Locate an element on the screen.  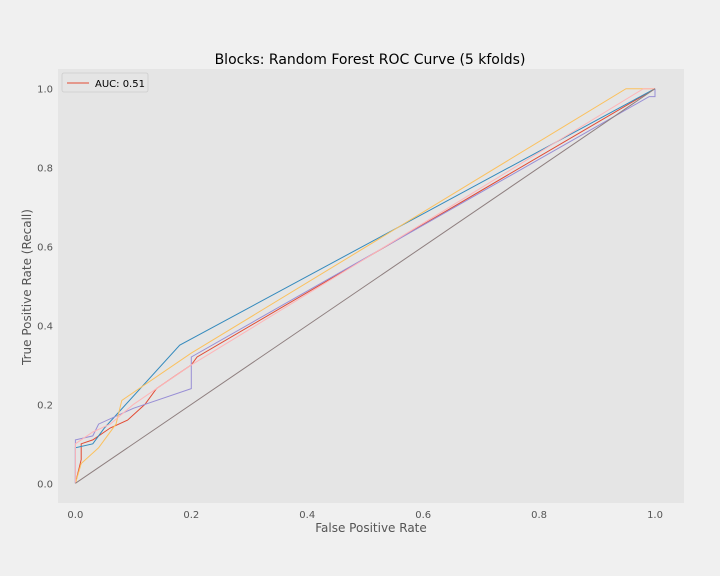
legend-entry: AUC: 0.51 is located at coordinates (120, 84).